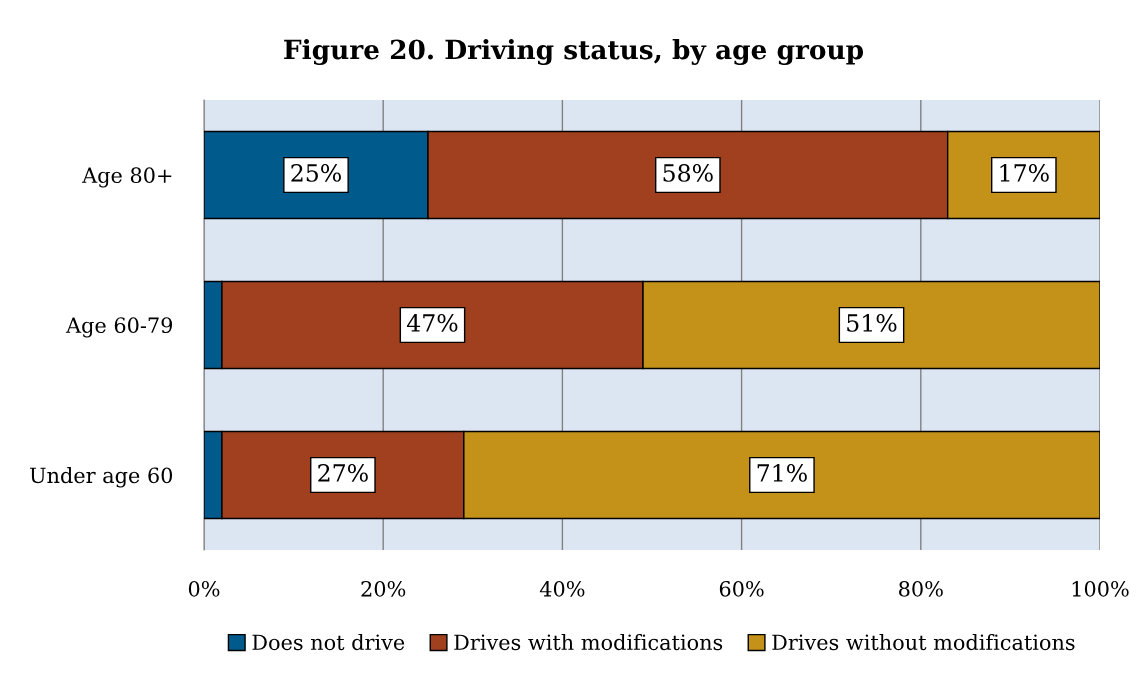 The height and width of the screenshot is (673, 1147). Describe the element at coordinates (741, 588) in the screenshot. I see `x-tick-label: 60%` at that location.